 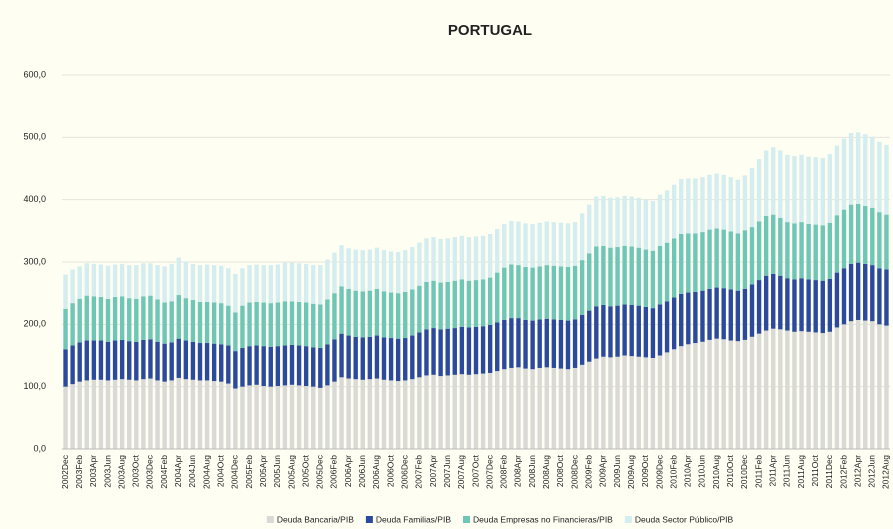 What do you see at coordinates (659, 471) in the screenshot?
I see `x-tick-label: 2009Dec` at bounding box center [659, 471].